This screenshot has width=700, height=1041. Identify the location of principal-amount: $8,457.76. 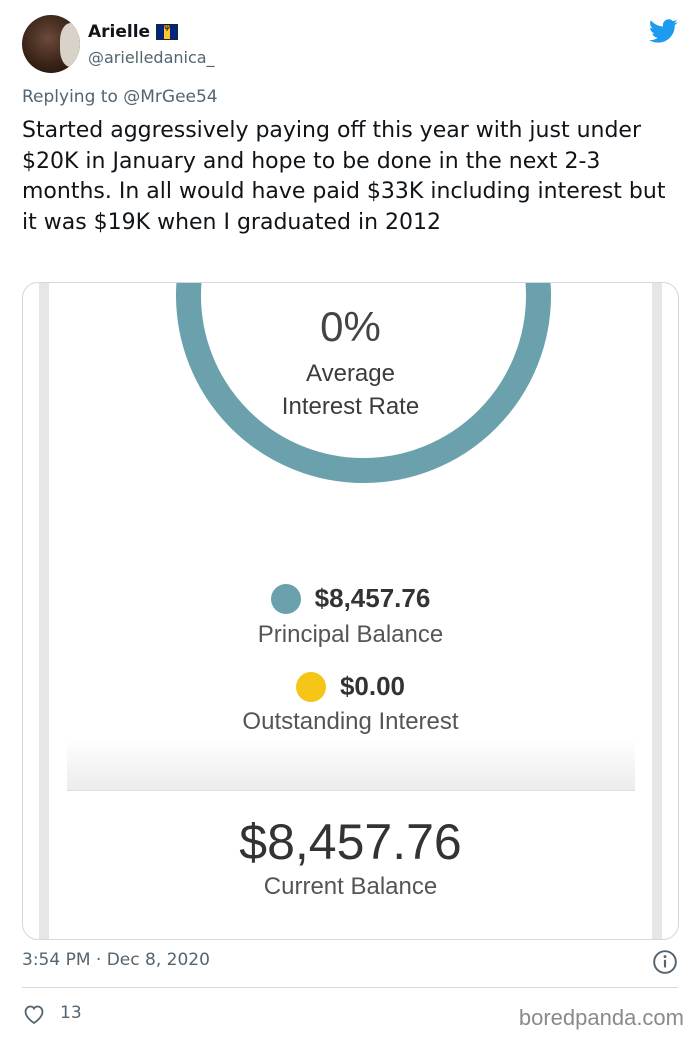
(372, 598).